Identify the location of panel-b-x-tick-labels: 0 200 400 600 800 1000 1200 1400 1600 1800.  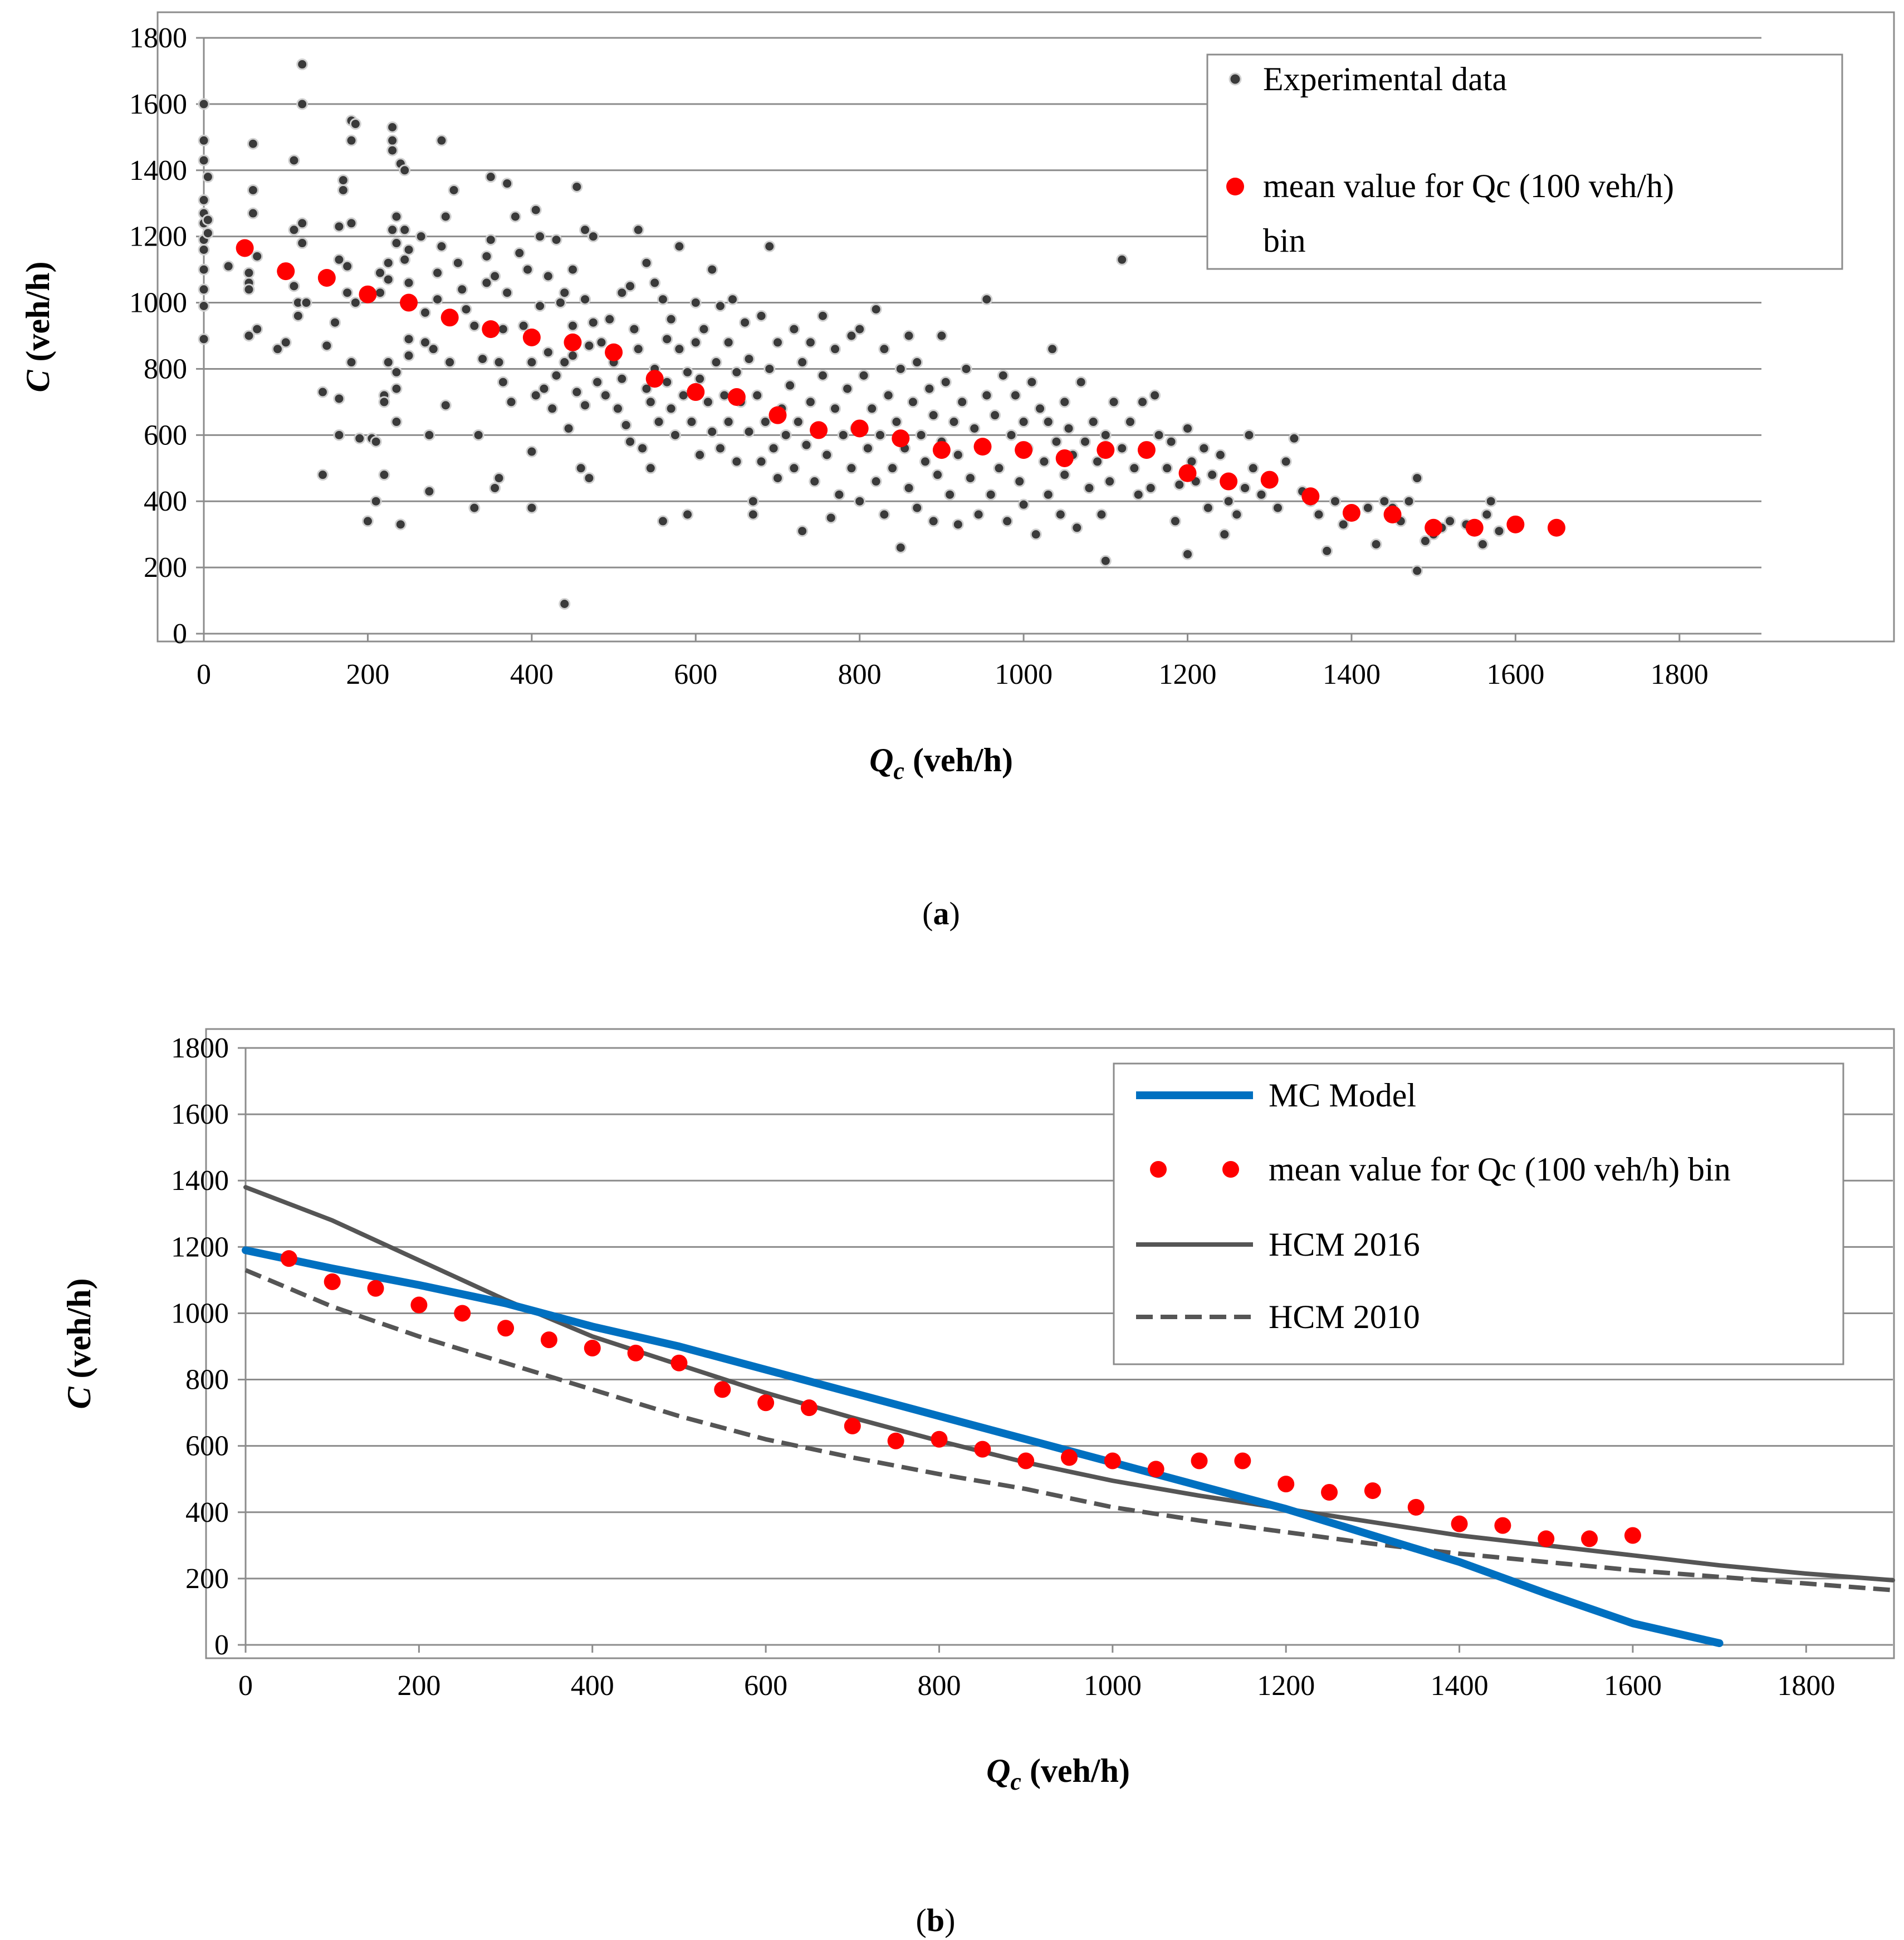
(1036, 1686).